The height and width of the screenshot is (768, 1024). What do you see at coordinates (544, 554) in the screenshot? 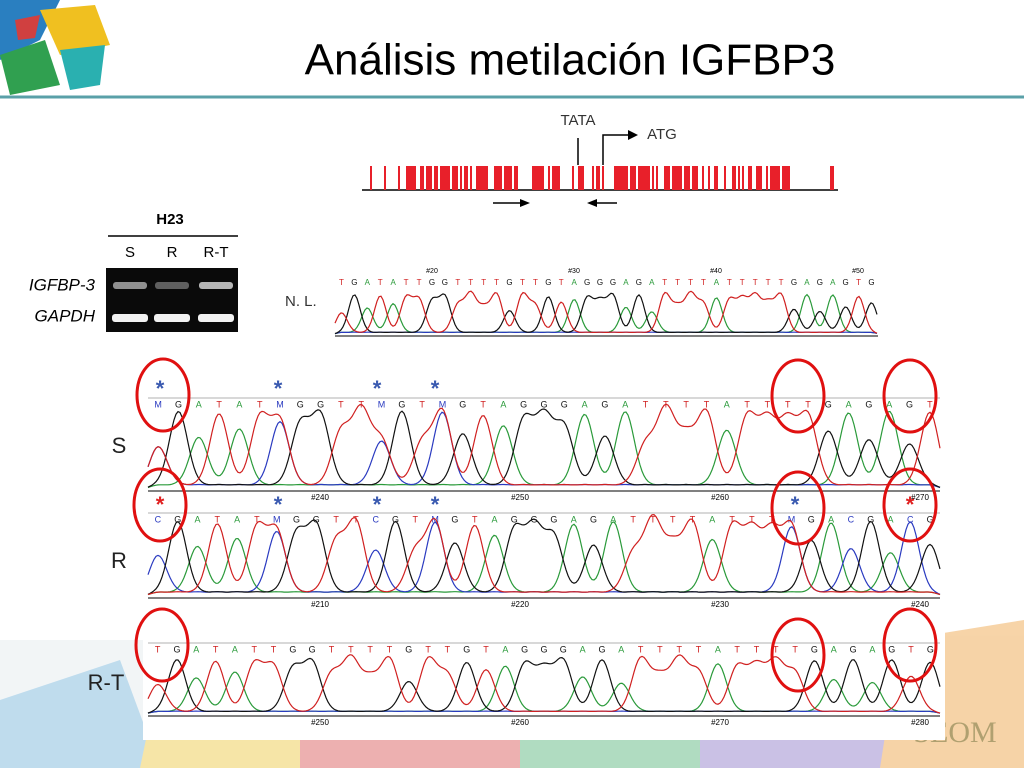
I see `trace` at bounding box center [544, 554].